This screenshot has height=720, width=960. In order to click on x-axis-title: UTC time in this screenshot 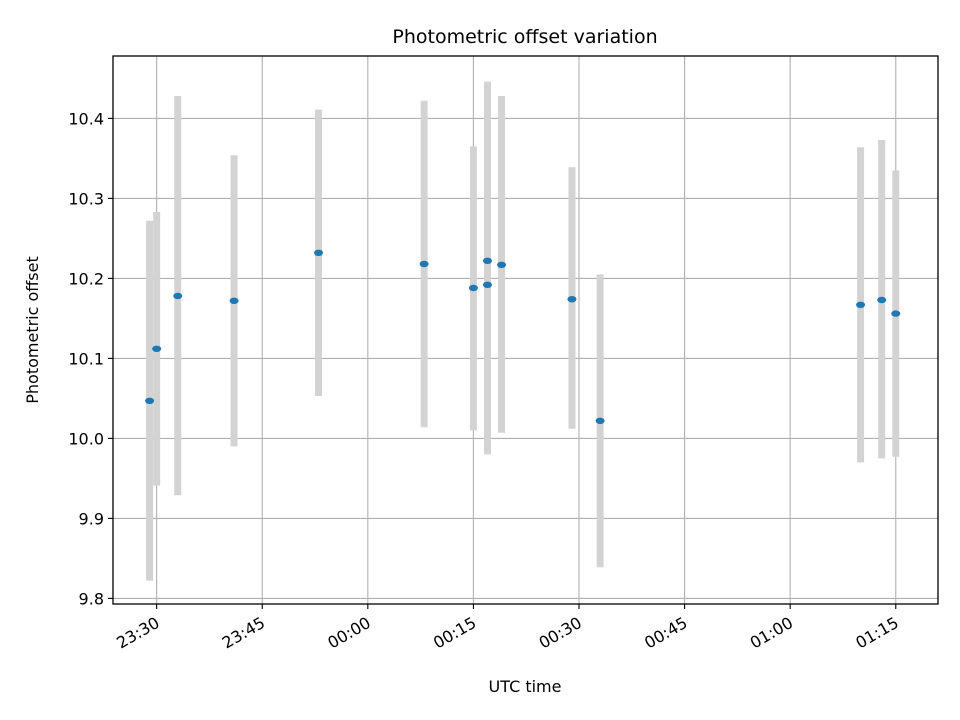, I will do `click(525, 686)`.